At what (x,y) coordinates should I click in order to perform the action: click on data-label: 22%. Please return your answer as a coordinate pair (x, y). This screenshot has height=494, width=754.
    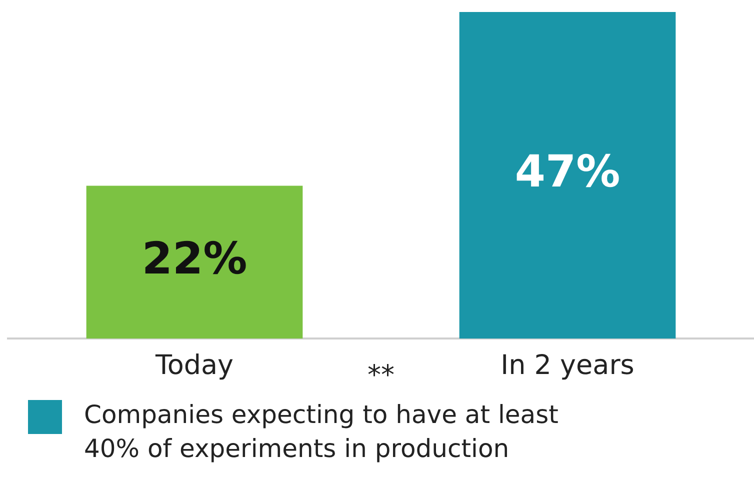
    Looking at the image, I should click on (195, 259).